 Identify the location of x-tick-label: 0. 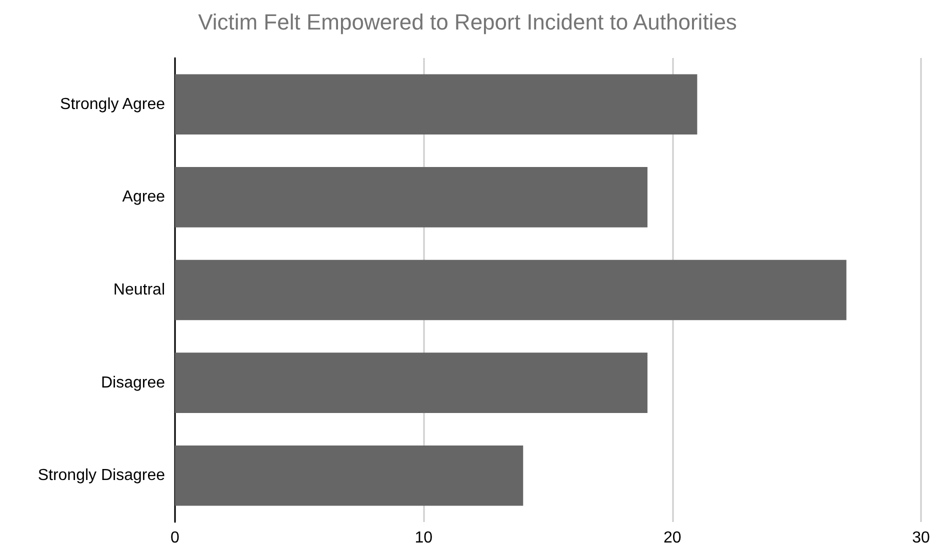
(175, 538).